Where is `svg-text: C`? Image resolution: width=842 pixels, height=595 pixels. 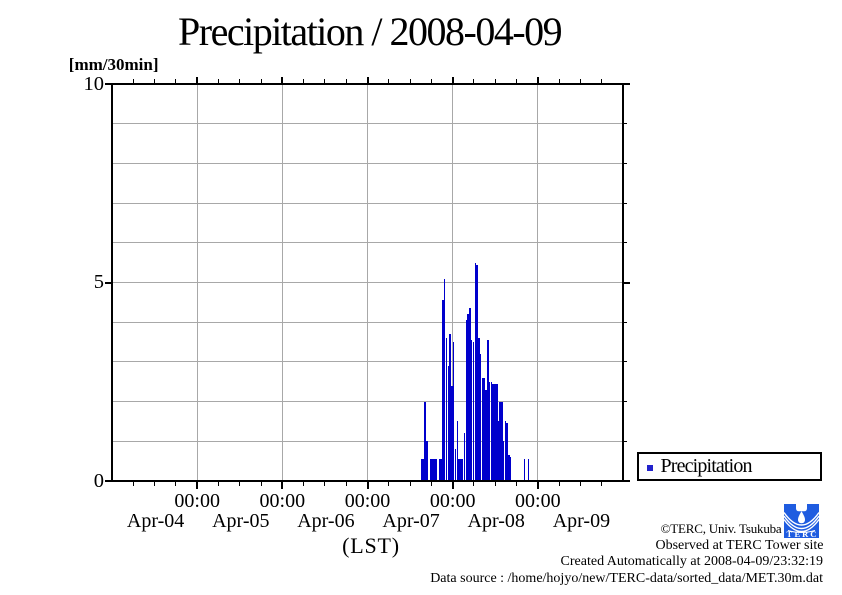 svg-text: C is located at coordinates (813, 533).